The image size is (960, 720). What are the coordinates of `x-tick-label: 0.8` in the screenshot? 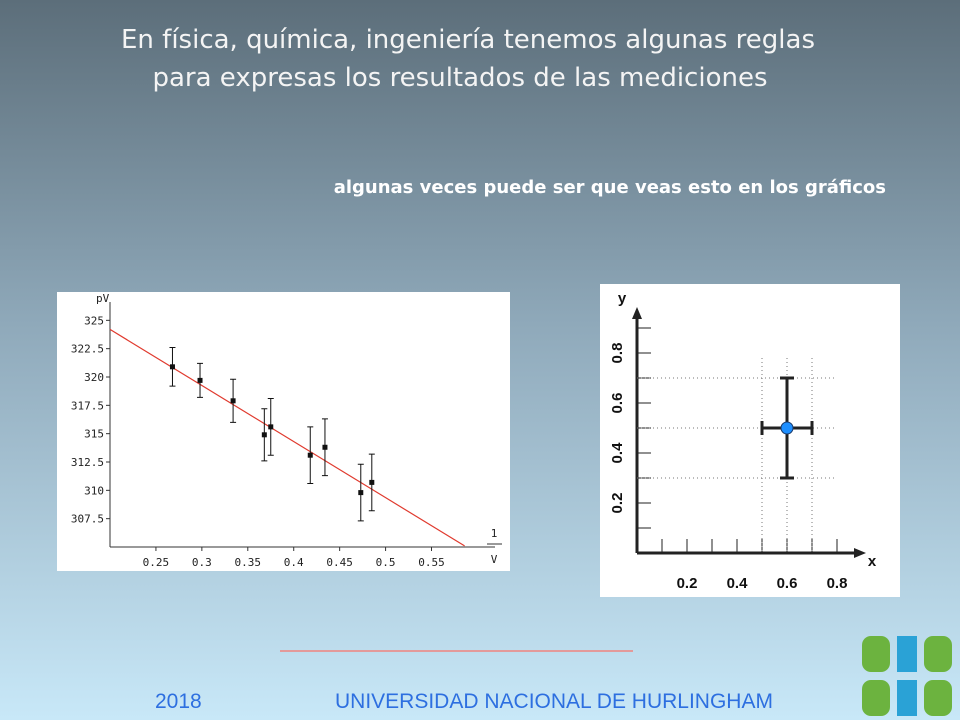 It's located at (837, 583).